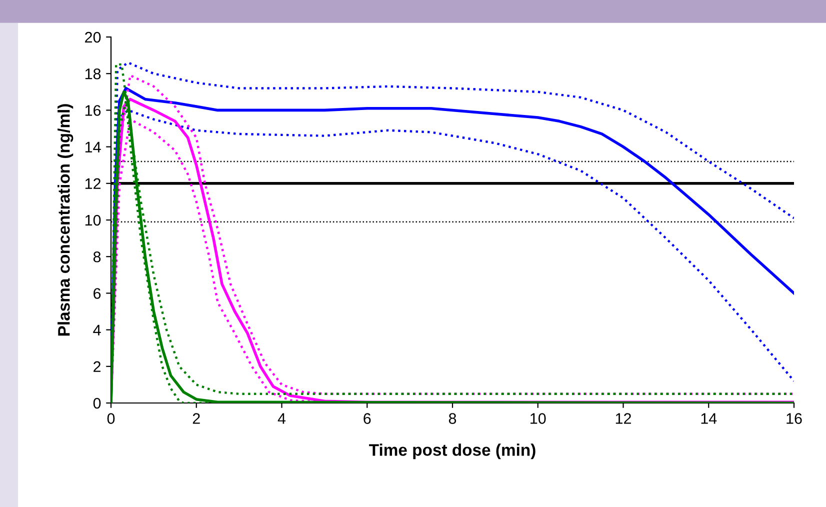 This screenshot has width=826, height=507. Describe the element at coordinates (452, 452) in the screenshot. I see `x-axis-title: Time post dose (min)` at that location.